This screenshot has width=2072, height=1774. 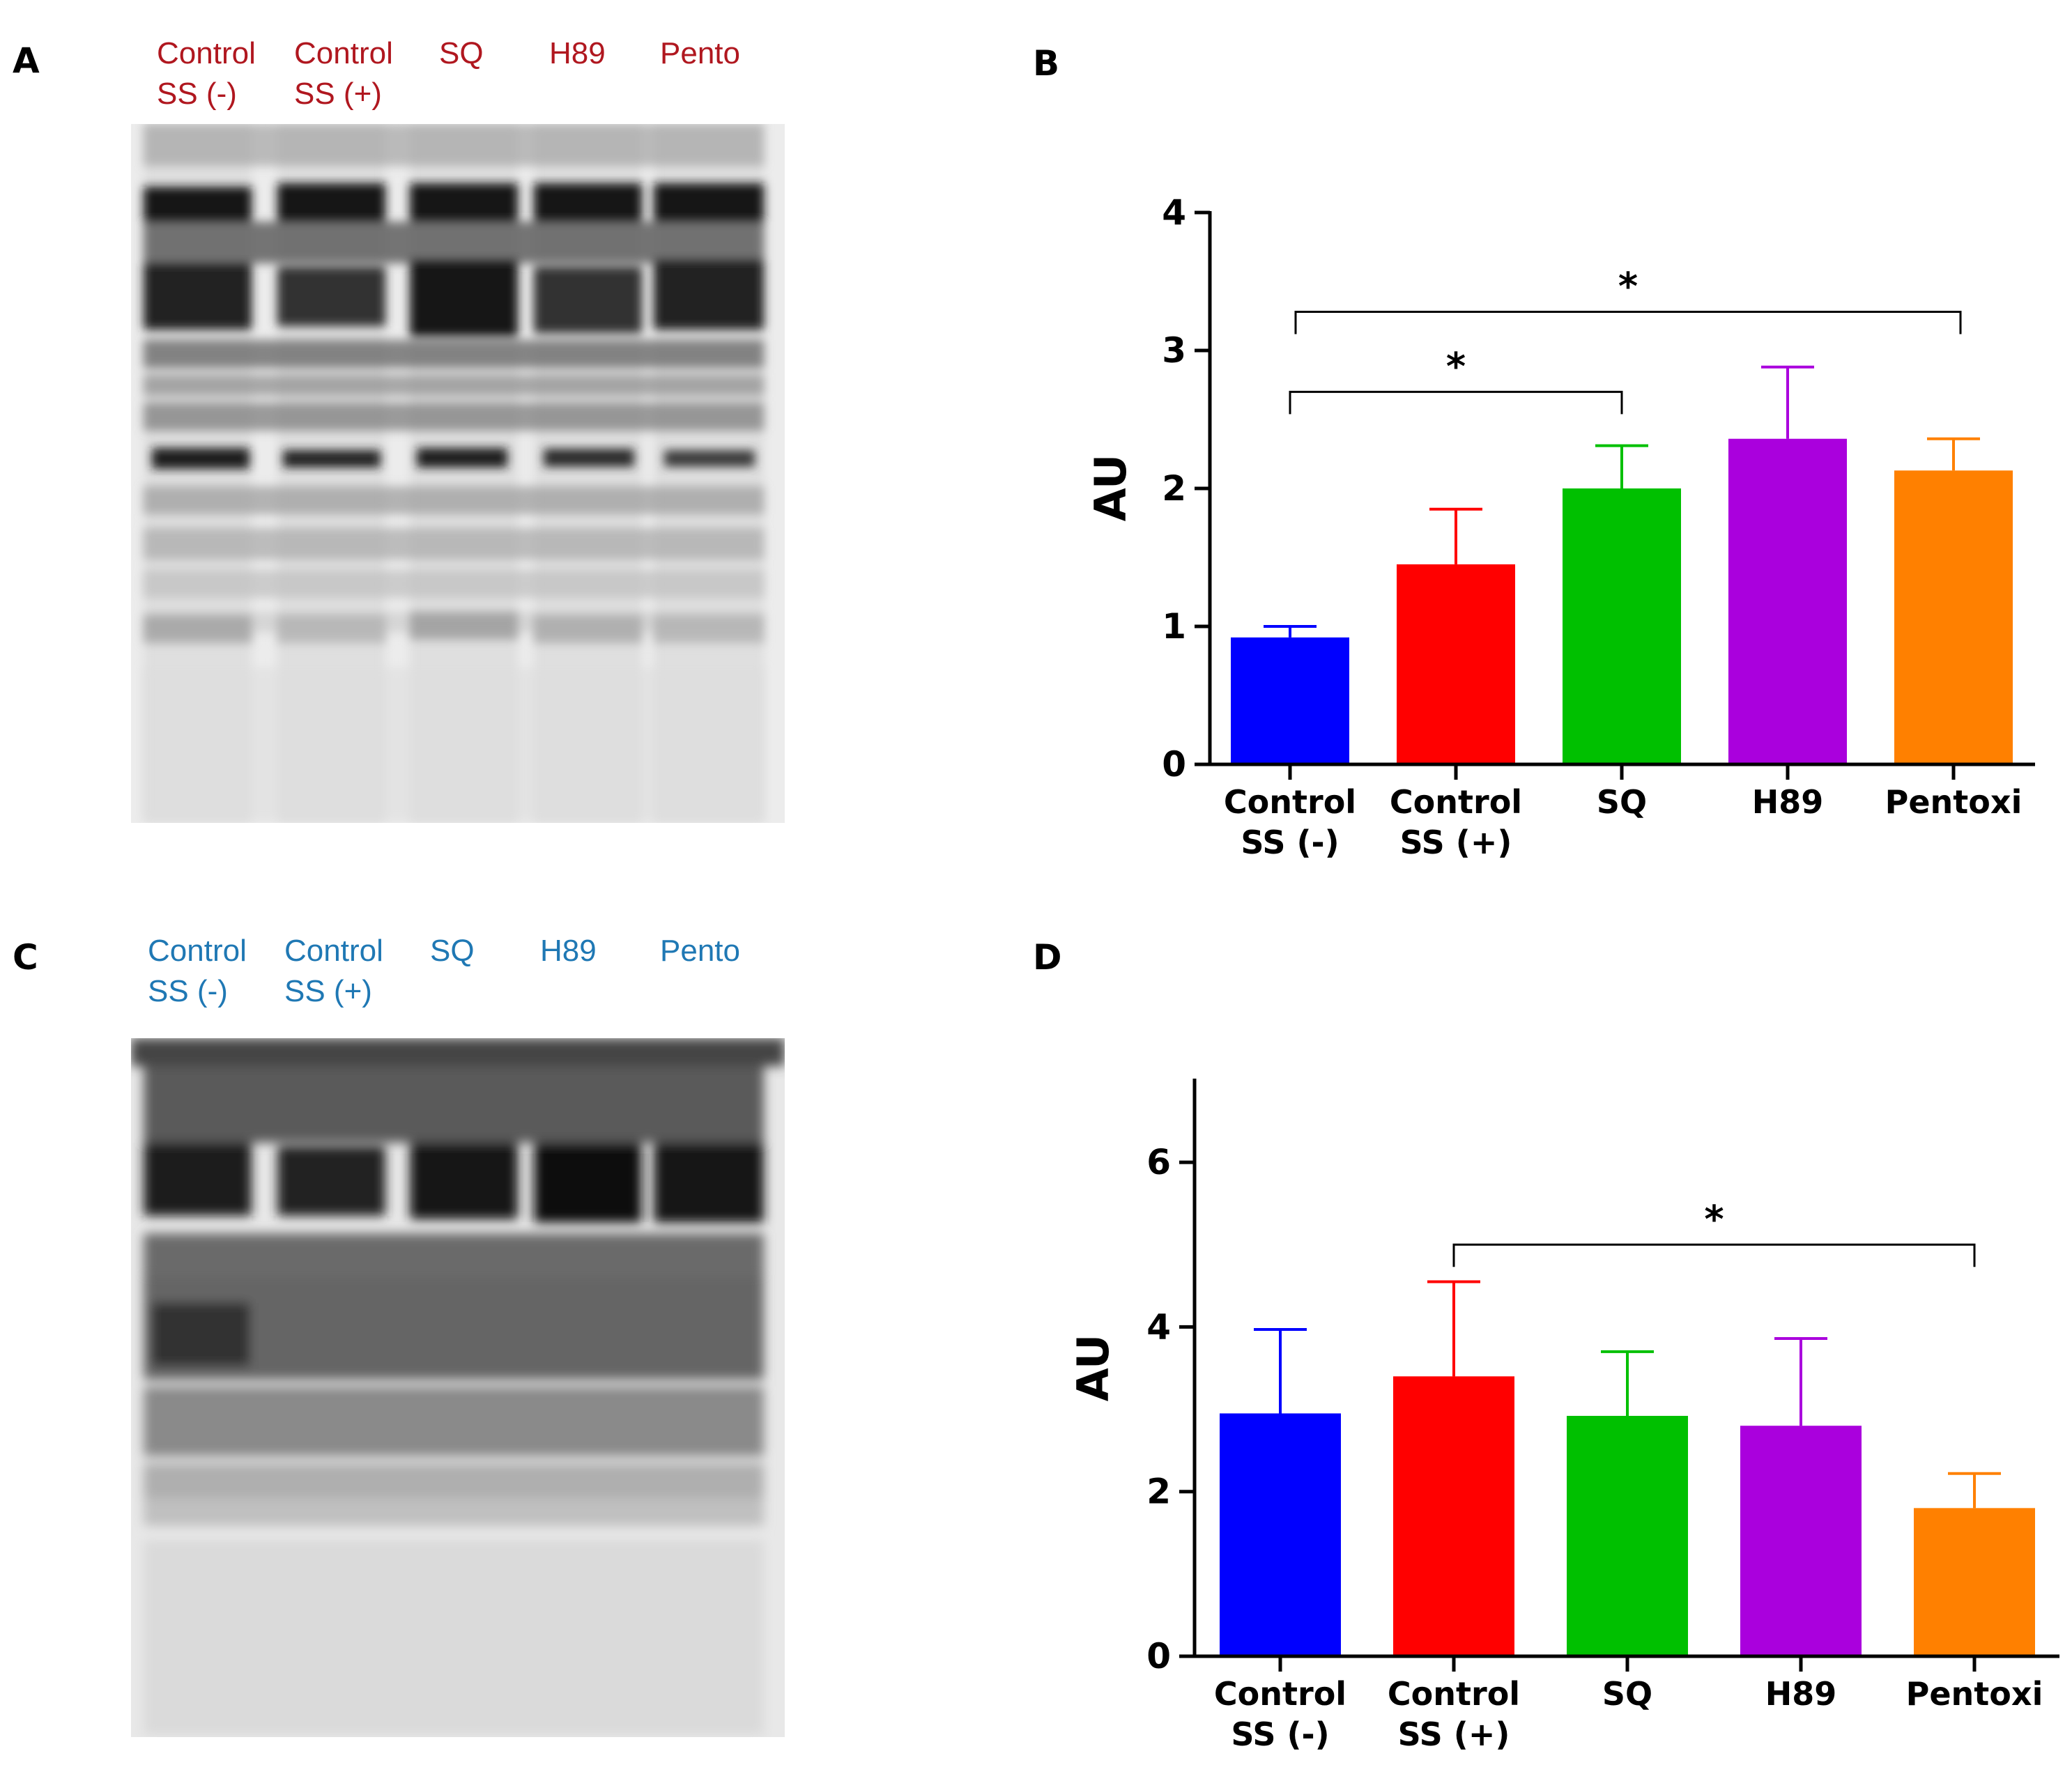 I want to click on chart-b-xtick-label-2: SQ, so click(x=1622, y=802).